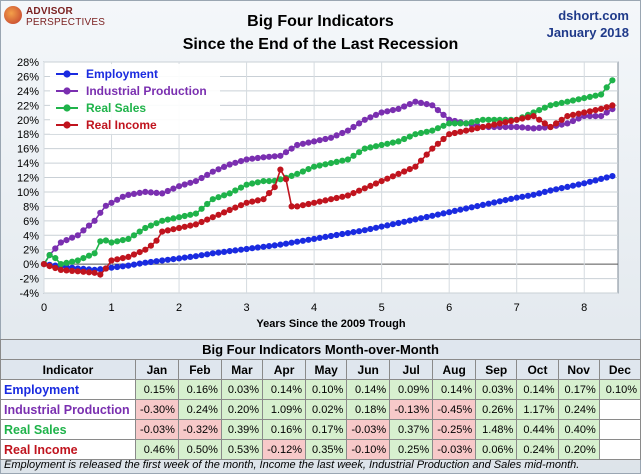 The width and height of the screenshot is (641, 474). I want to click on table-cell: 0.40%, so click(578, 429).